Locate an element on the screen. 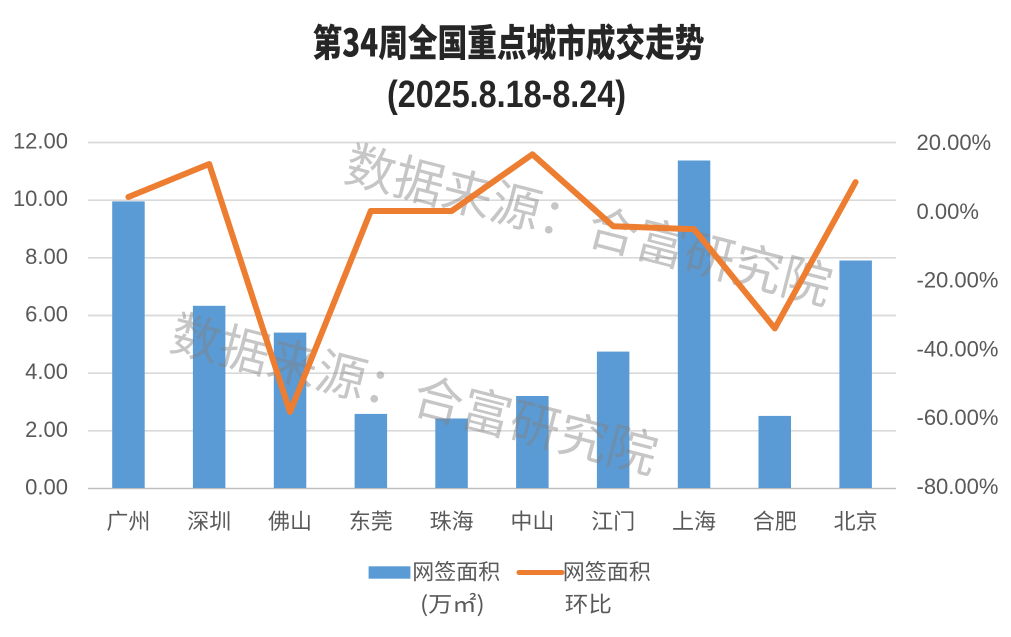  svg-text: 10.00 is located at coordinates (40, 198).